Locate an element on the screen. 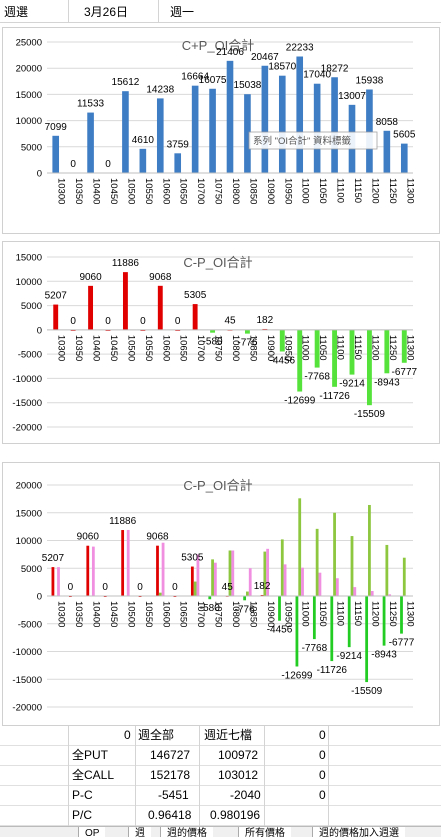  data-label: 9068 is located at coordinates (157, 537).